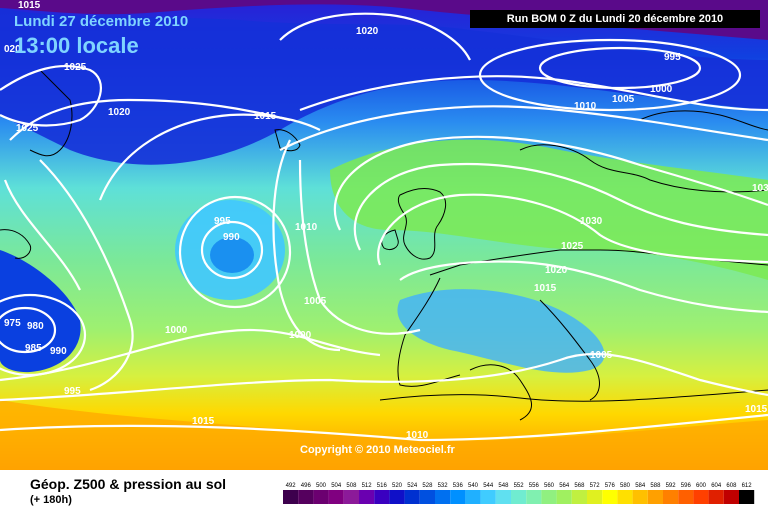 This screenshot has height=512, width=768. Describe the element at coordinates (501, 331) in the screenshot. I see `z500-med-trough` at that location.